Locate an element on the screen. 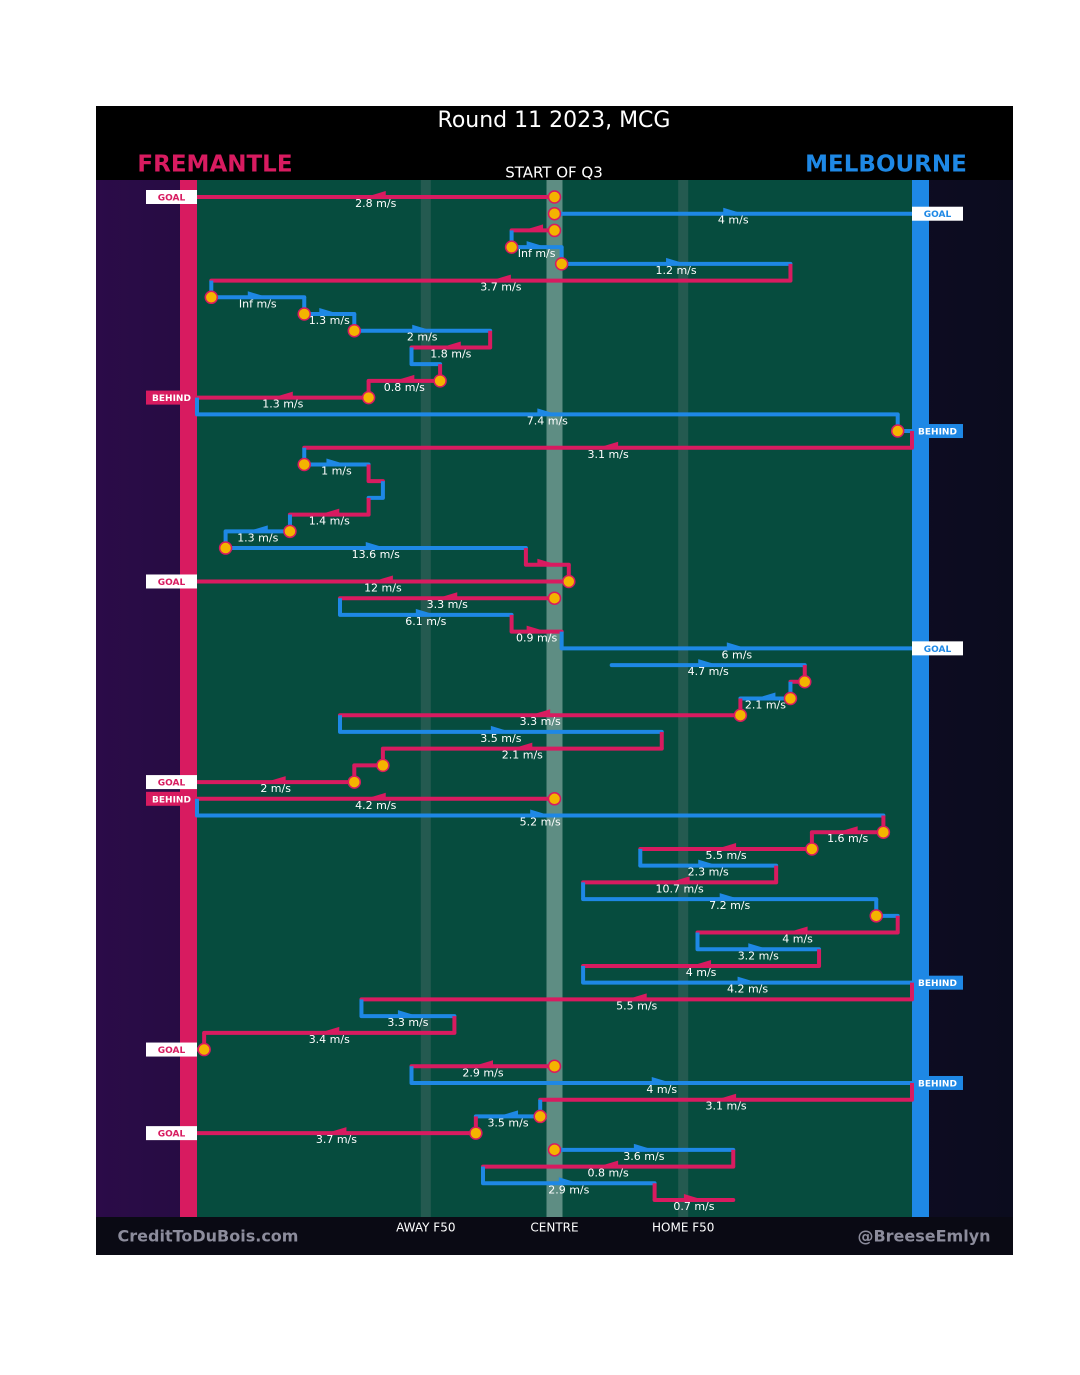 This screenshot has width=1080, height=1375. speed-label: 3.1 m/s is located at coordinates (726, 1106).